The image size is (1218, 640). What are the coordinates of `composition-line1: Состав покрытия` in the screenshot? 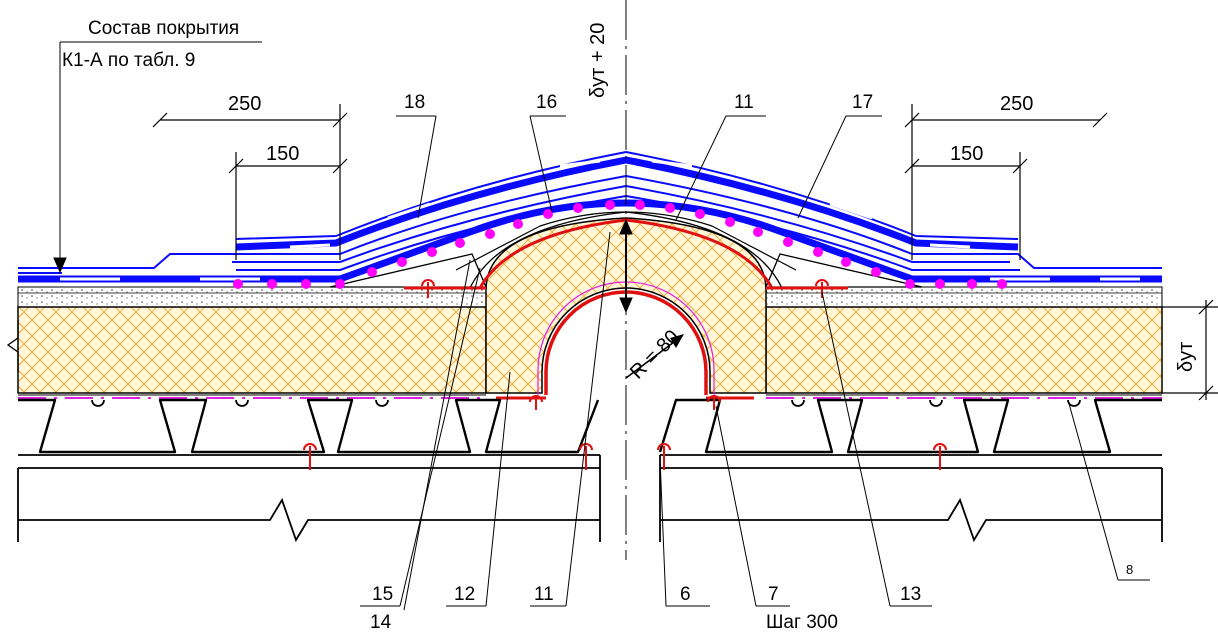 It's located at (163, 28).